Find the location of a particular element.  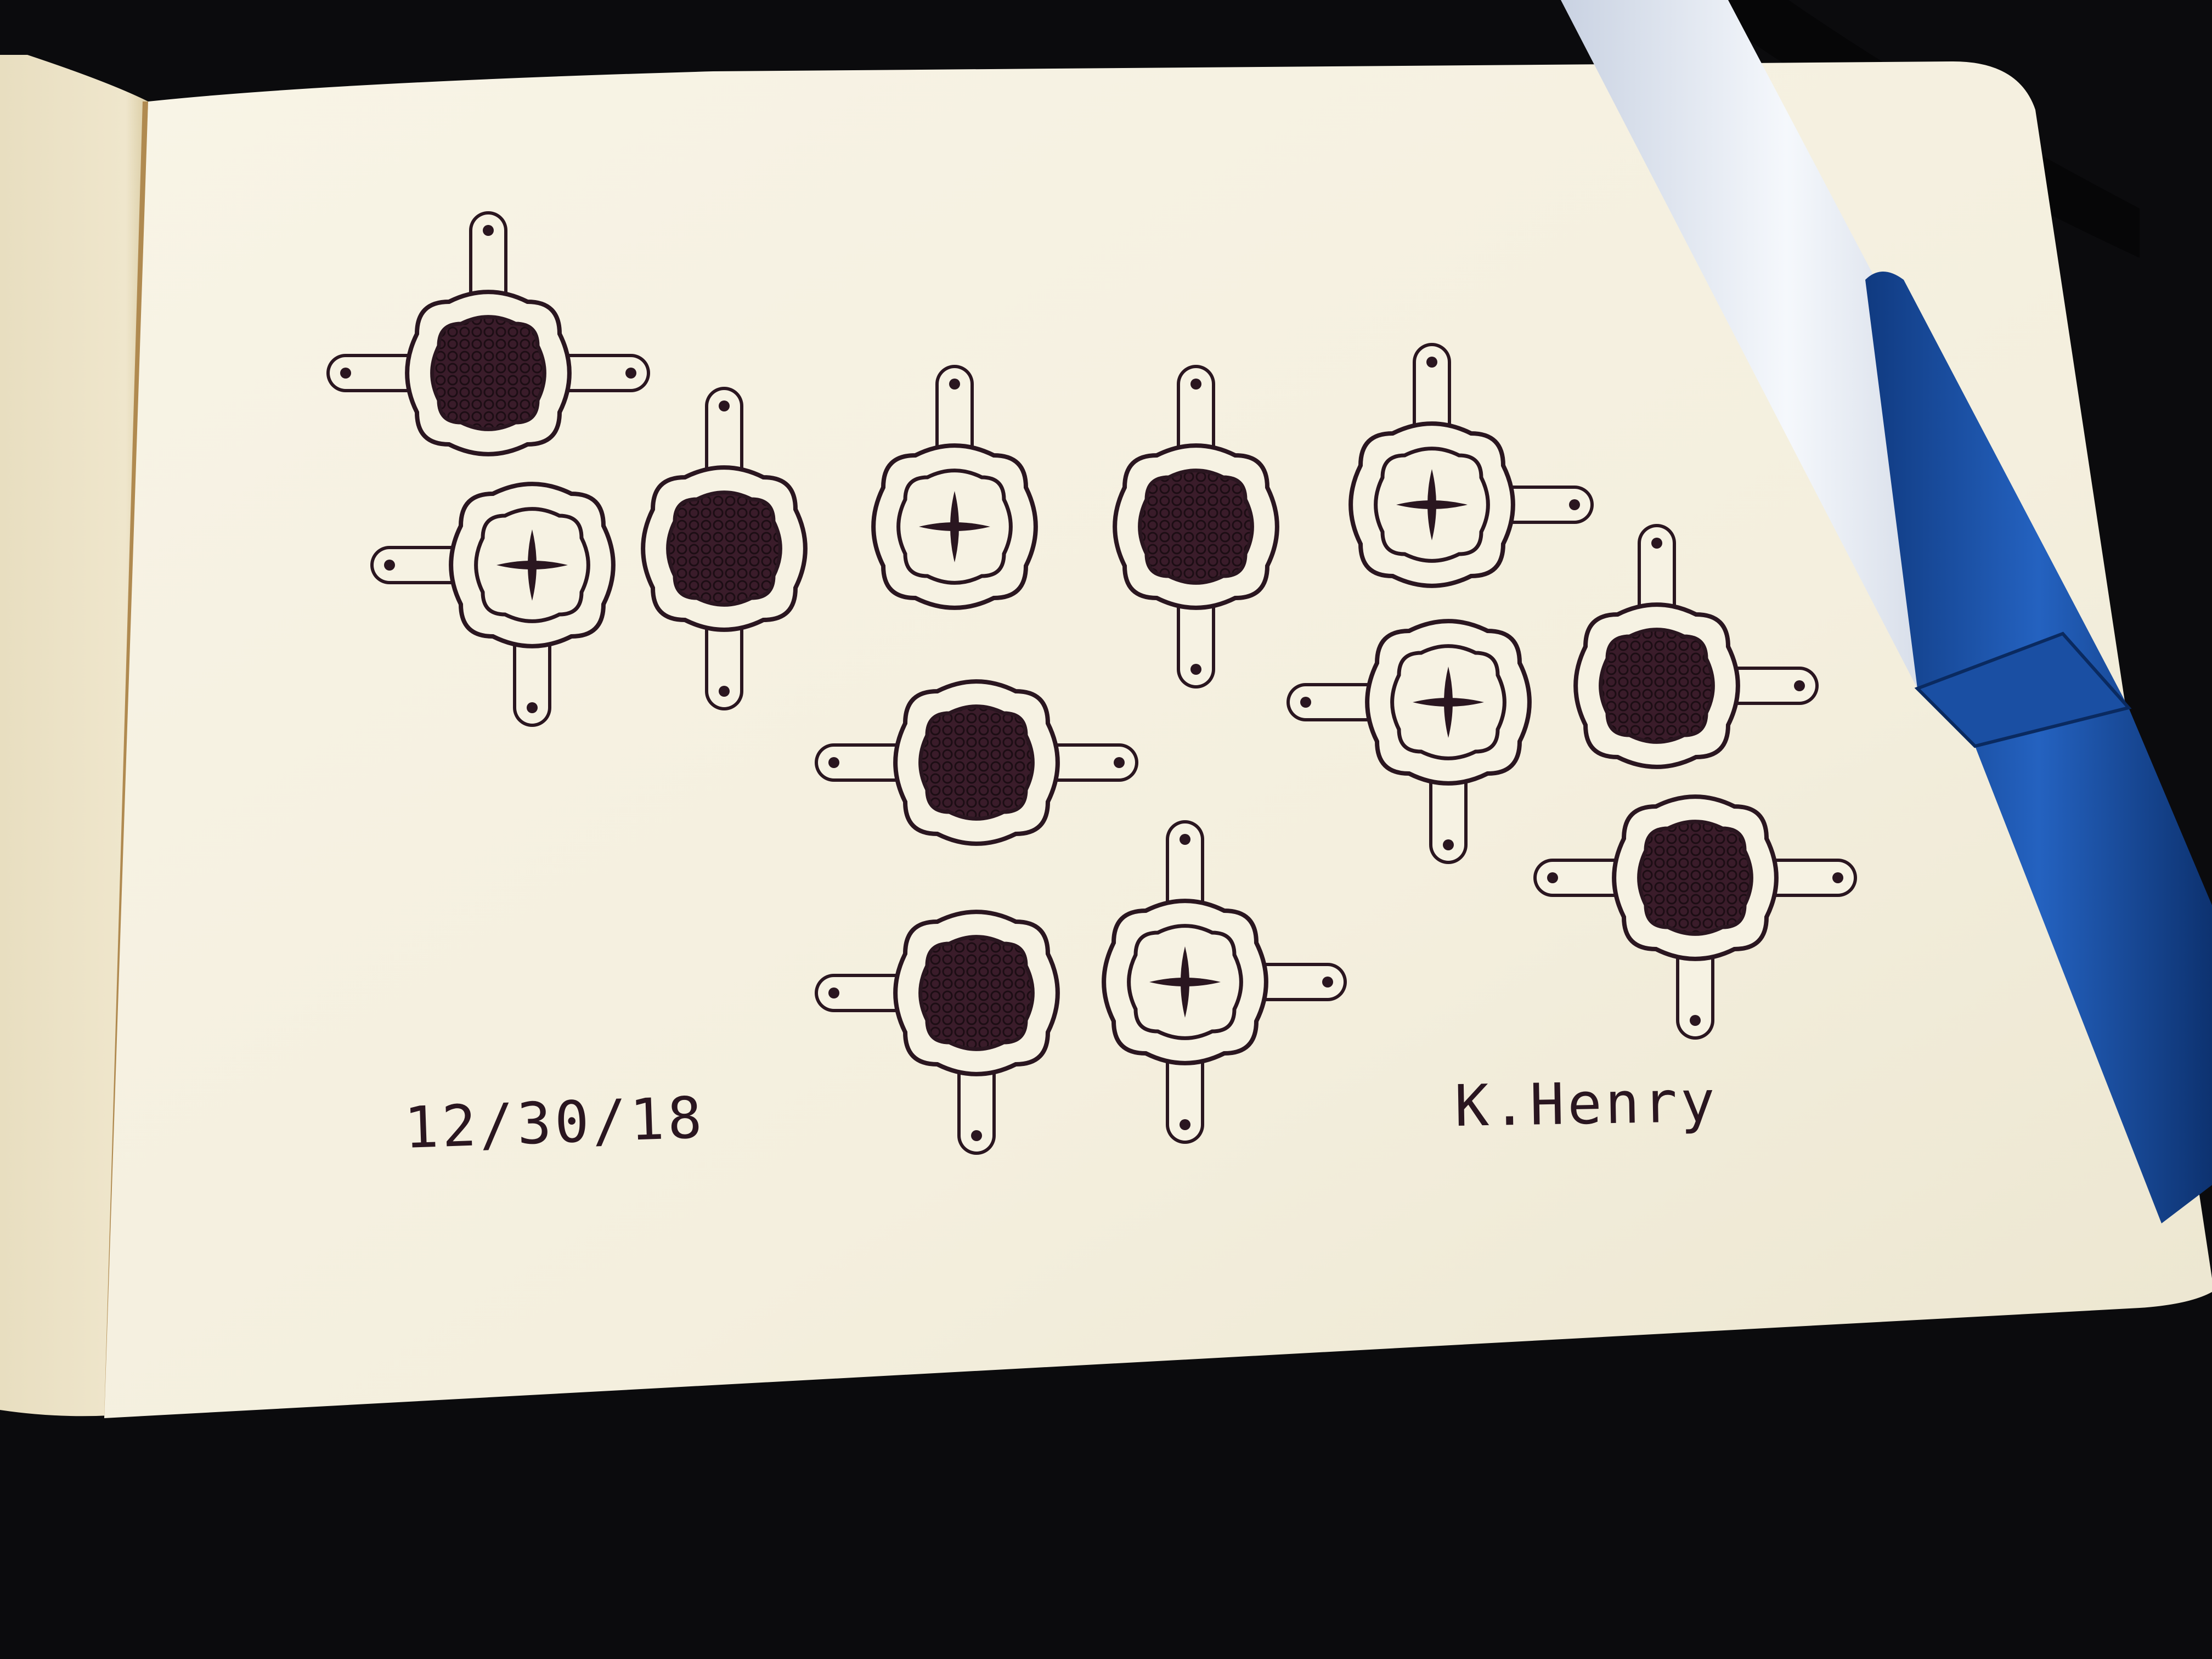

pen-cap-ring is located at coordinates (2023, 689).